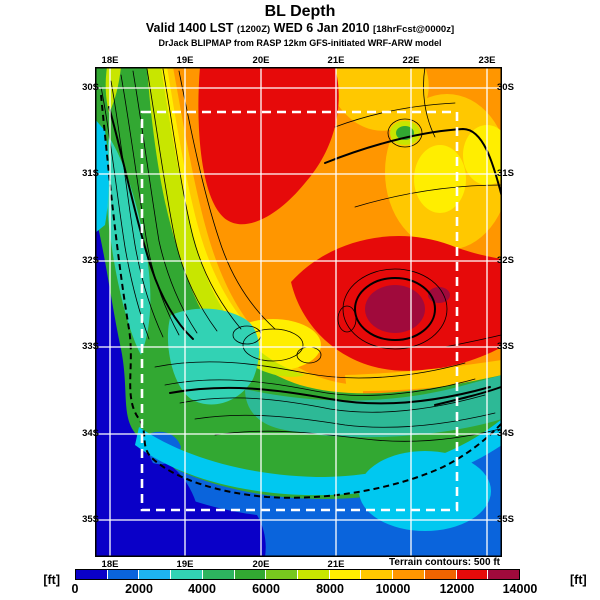 The width and height of the screenshot is (600, 600). Describe the element at coordinates (414, 29) in the screenshot. I see `forecast-offset: [18hrFcst@0000z]` at that location.